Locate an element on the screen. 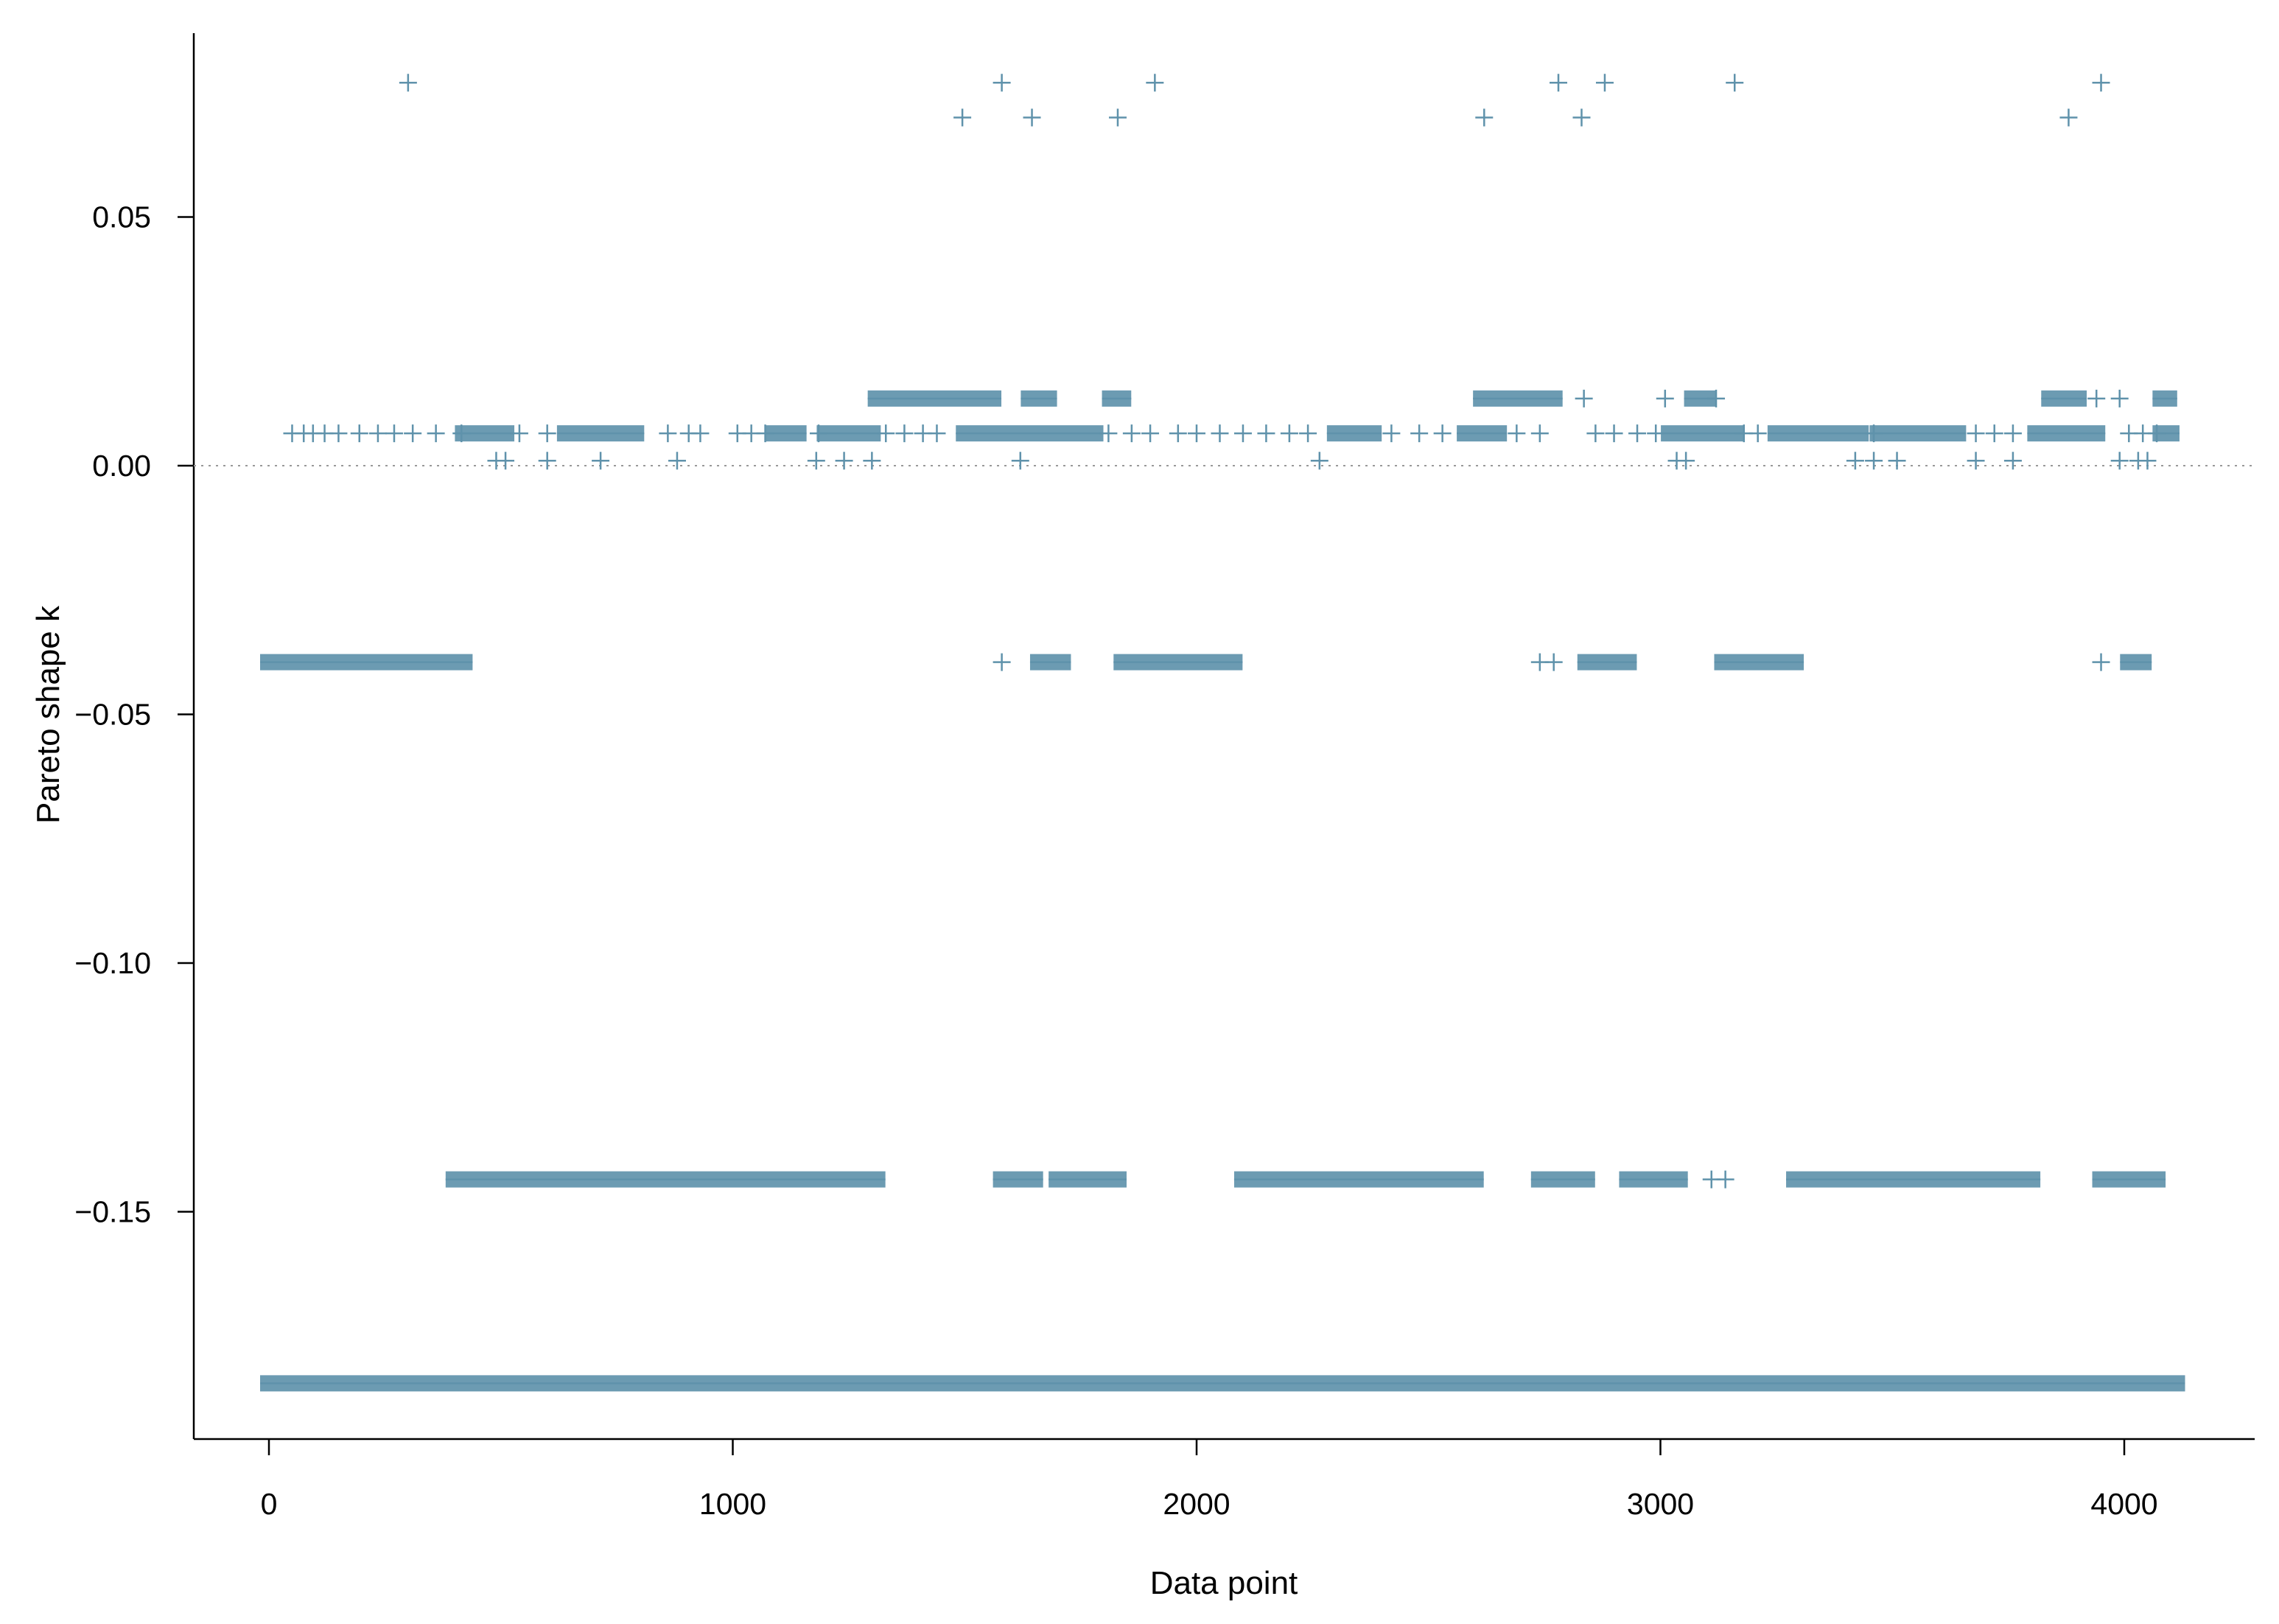 The image size is (2279, 1624). y-tick-label: −0.05 is located at coordinates (113, 715).